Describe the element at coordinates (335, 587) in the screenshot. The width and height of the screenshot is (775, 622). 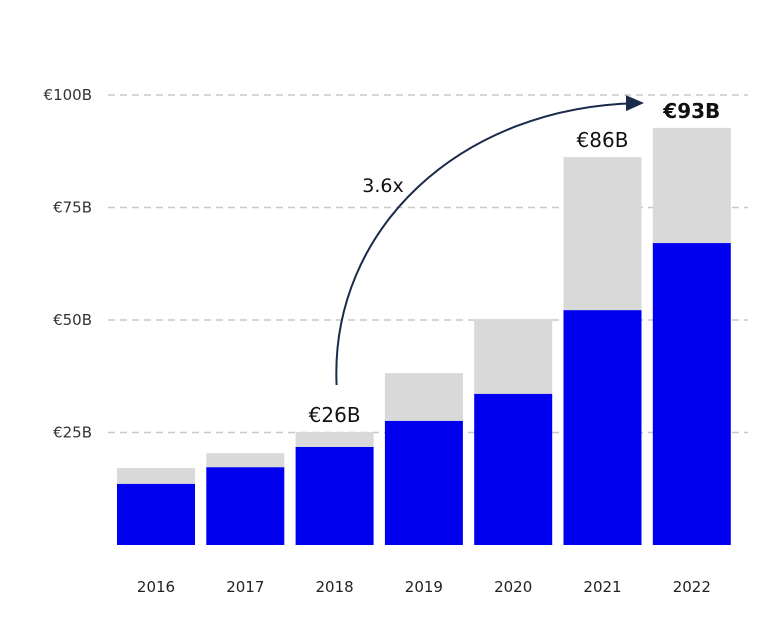
I see `x-tick-label: 2018` at that location.